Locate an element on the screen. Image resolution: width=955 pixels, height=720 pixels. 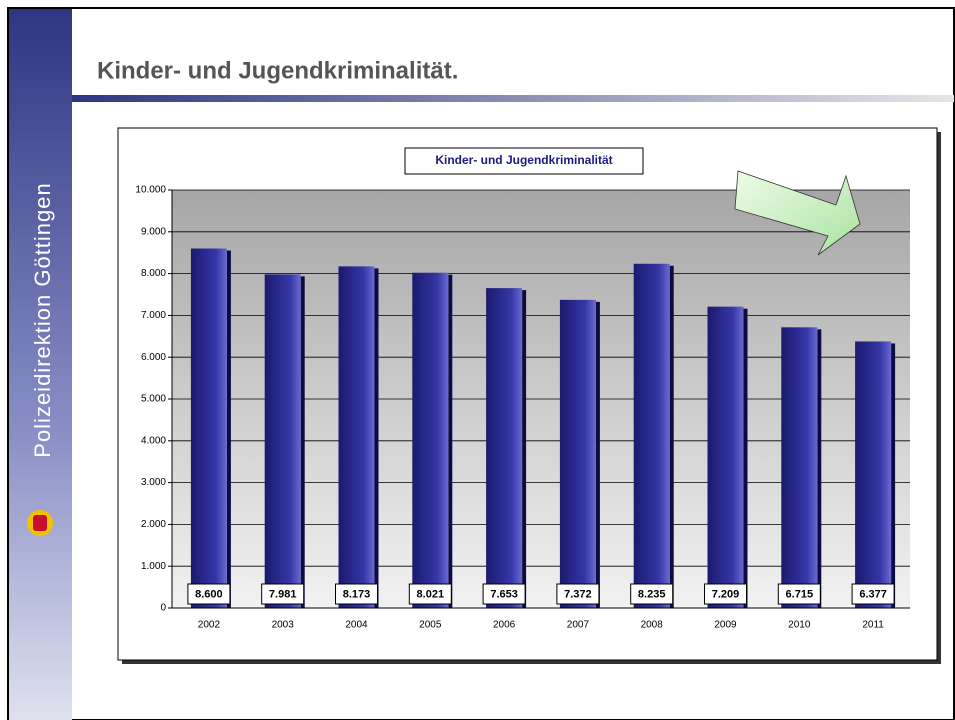
value-label: 7.653 is located at coordinates (504, 594).